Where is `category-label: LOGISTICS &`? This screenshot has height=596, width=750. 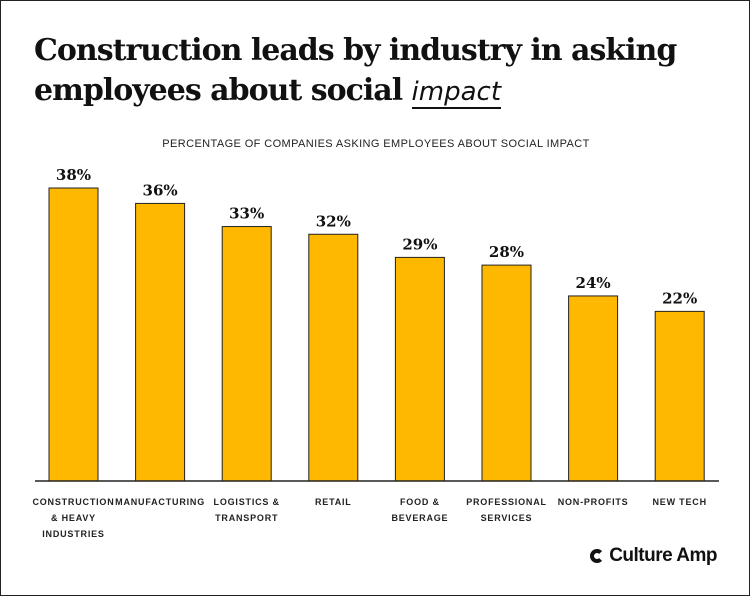
category-label: LOGISTICS & is located at coordinates (247, 502).